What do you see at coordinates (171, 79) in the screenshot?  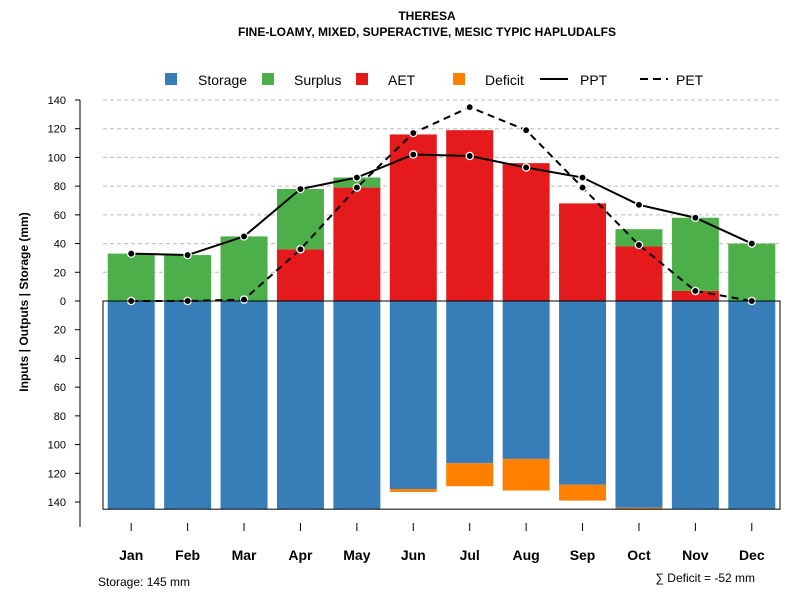 I see `legend-swatch-storage` at bounding box center [171, 79].